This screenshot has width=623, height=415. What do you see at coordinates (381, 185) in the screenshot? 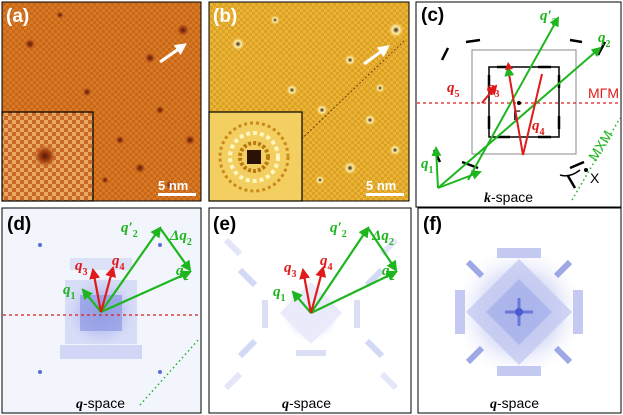
I see `scalebar-label-b: 5 nm` at bounding box center [381, 185].